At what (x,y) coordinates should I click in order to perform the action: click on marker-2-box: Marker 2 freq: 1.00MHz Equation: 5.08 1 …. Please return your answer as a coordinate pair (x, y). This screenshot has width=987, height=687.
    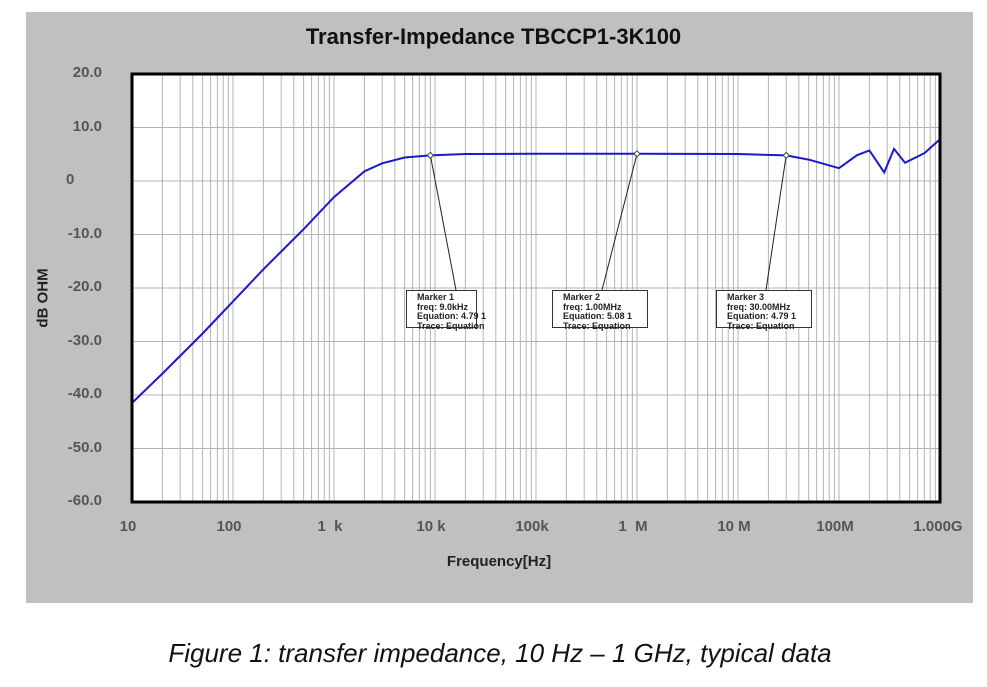
    Looking at the image, I should click on (600, 310).